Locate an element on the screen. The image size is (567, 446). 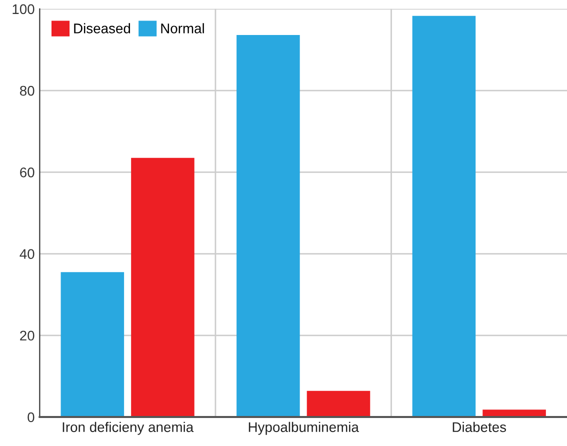
y-tick-label: 60 is located at coordinates (27, 172).